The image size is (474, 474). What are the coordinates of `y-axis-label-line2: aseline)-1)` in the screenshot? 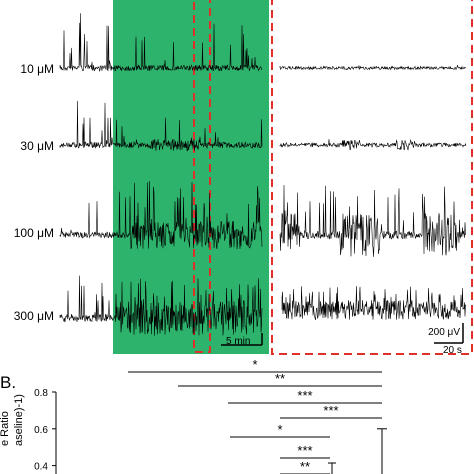 It's located at (19, 420).